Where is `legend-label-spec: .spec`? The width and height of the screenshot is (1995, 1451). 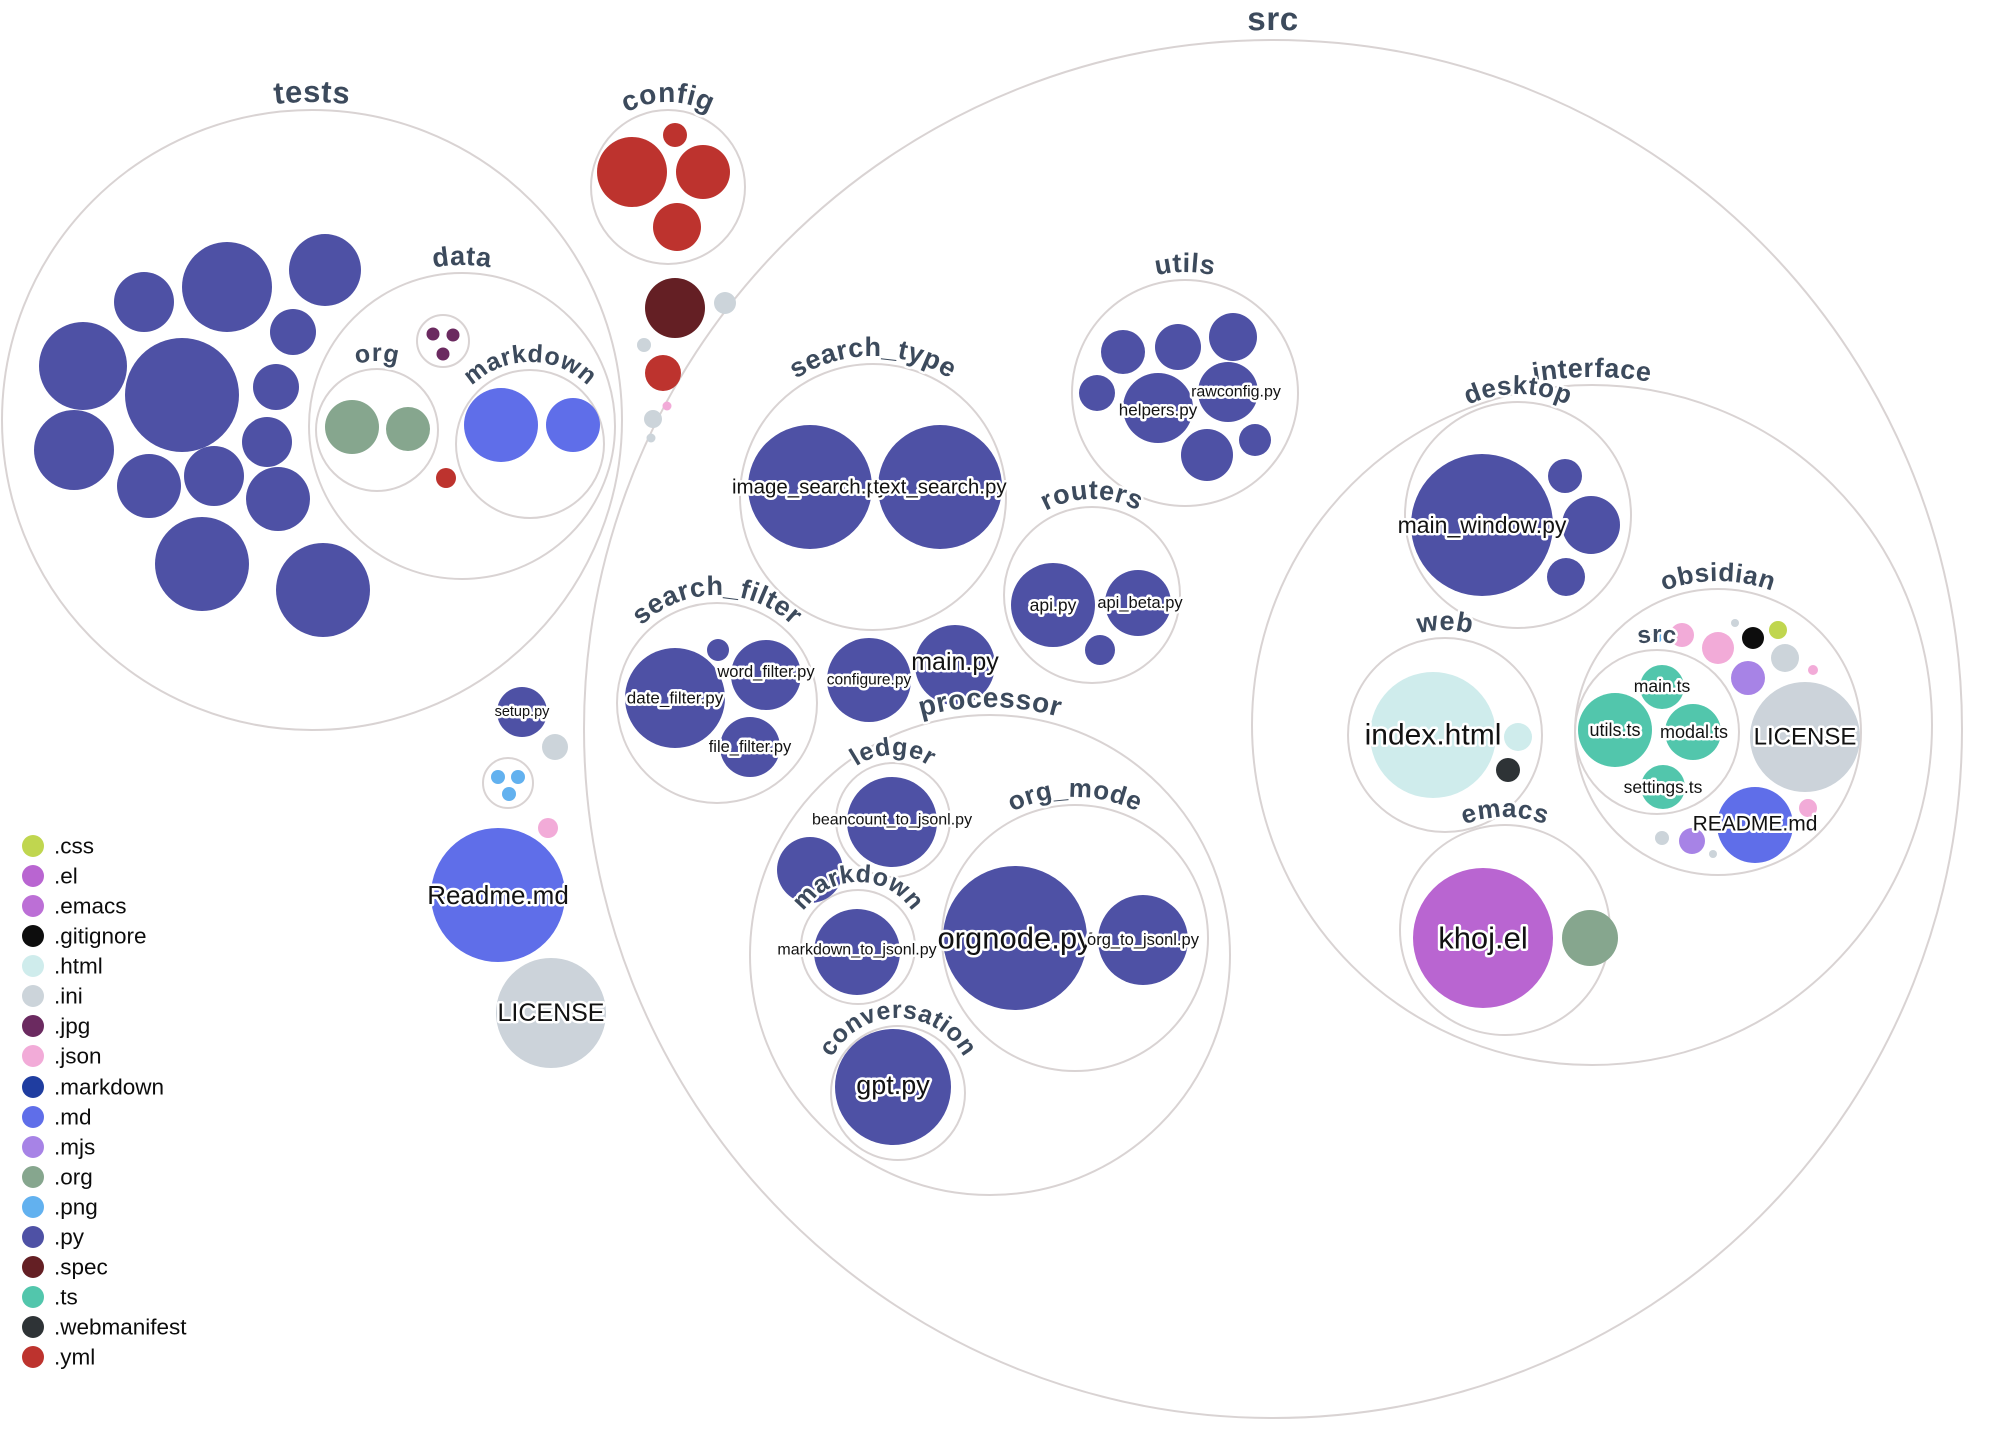
legend-label-spec: .spec is located at coordinates (81, 1267).